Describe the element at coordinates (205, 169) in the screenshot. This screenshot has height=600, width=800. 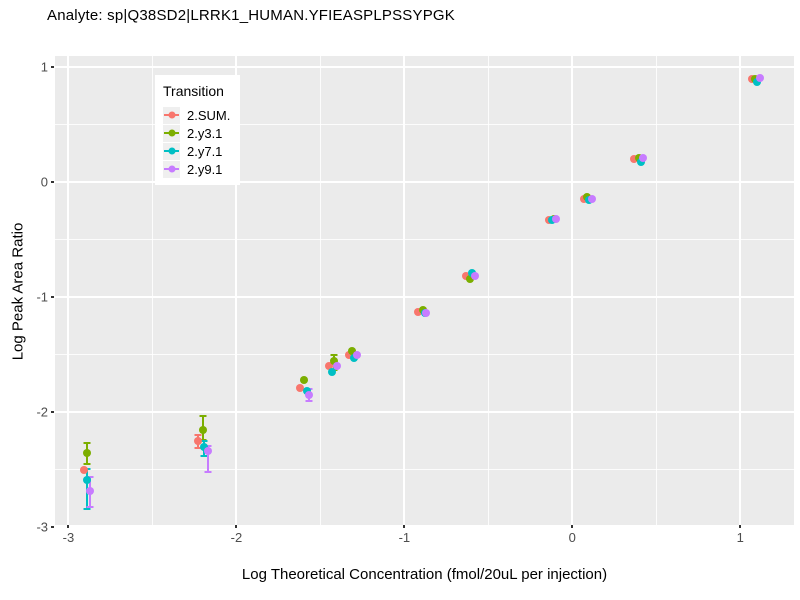
I see `legend-item-label: 2.y9.1` at that location.